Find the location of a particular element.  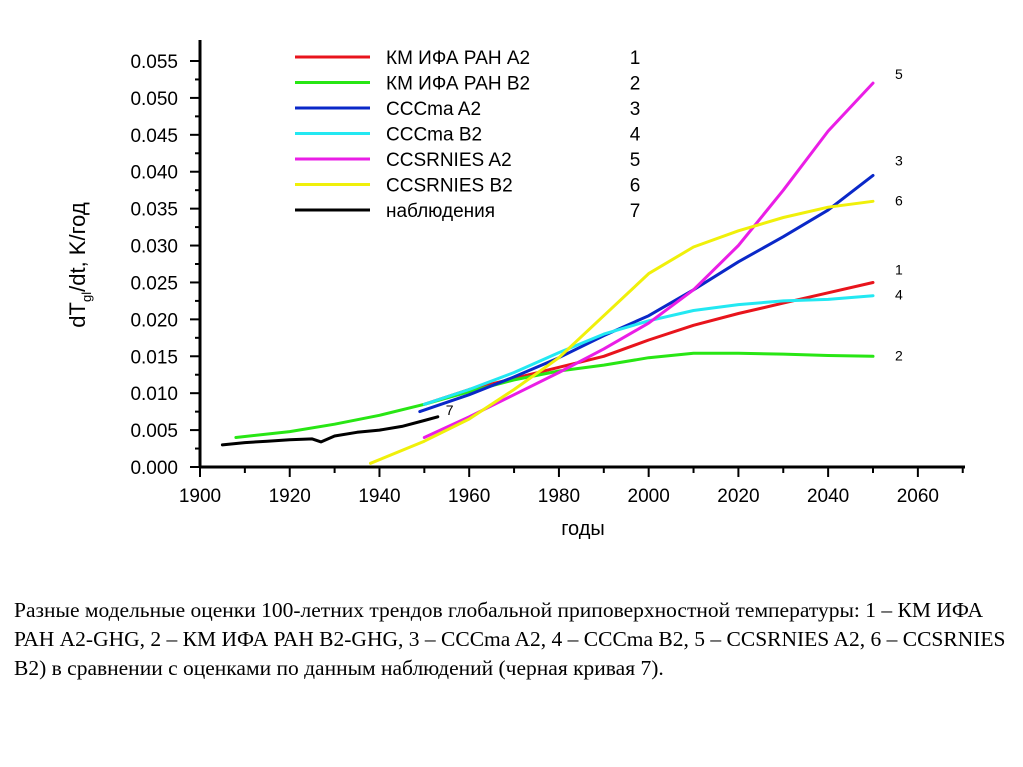

legend-number-7: 7 is located at coordinates (635, 211).